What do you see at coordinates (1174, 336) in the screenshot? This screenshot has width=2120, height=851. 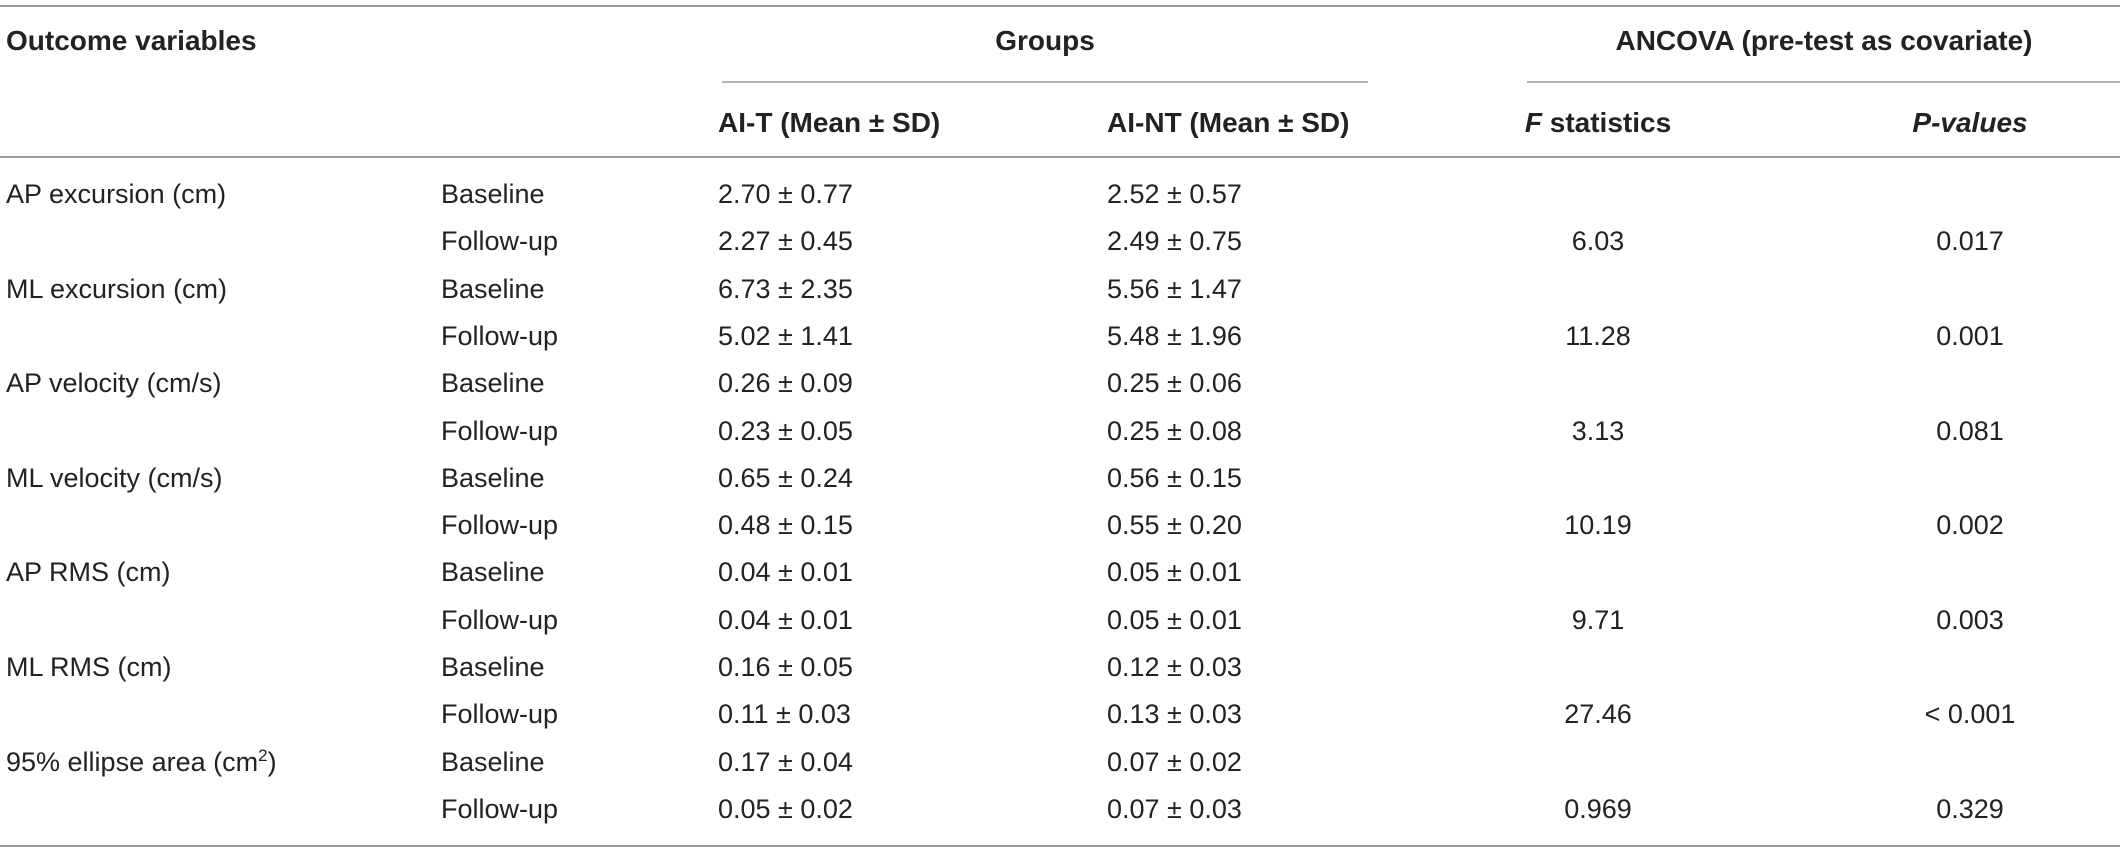 I see `aint-followup-value: 5.48 ± 1.96` at bounding box center [1174, 336].